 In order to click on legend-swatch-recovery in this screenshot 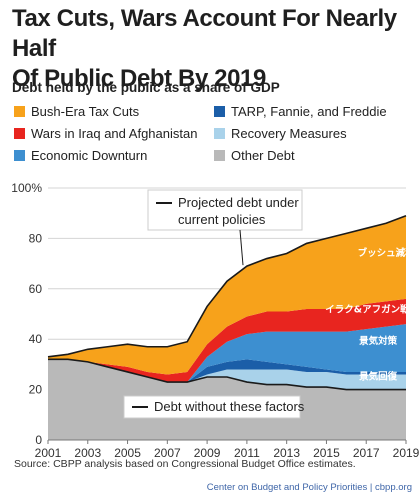, I will do `click(219, 133)`.